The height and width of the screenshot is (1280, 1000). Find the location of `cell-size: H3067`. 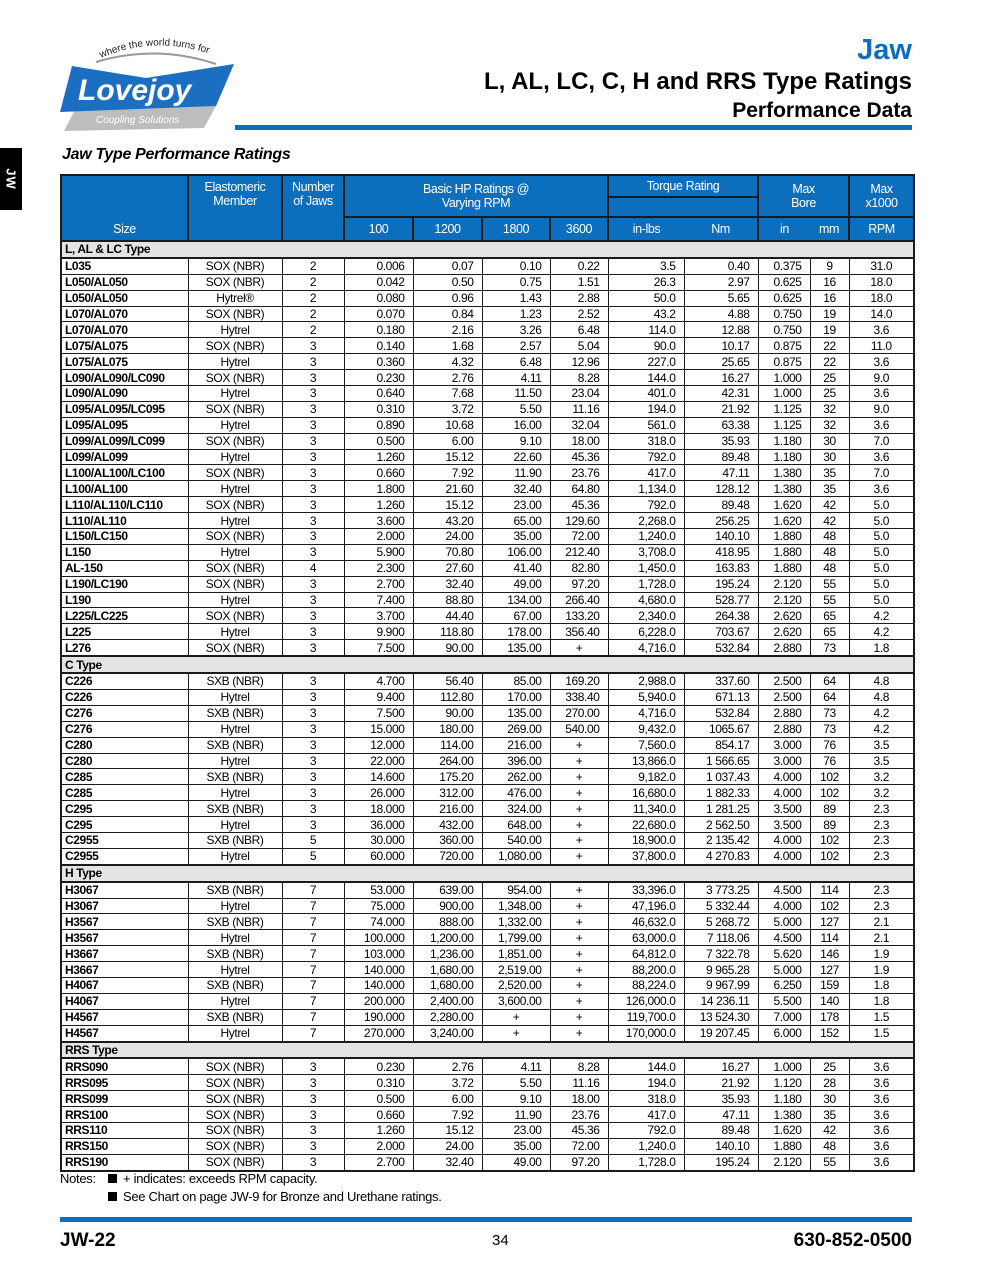

cell-size: H3067 is located at coordinates (124, 906).